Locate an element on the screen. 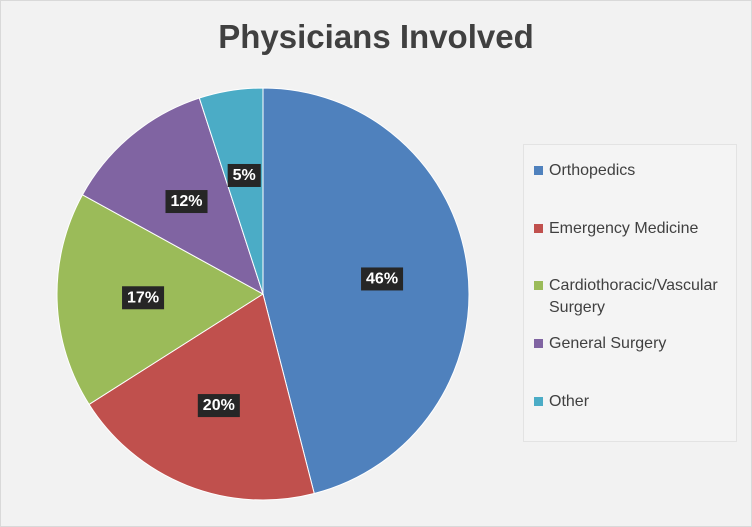 The height and width of the screenshot is (527, 752). legend-item-emergency-medicine: Emergency Medicine is located at coordinates (631, 229).